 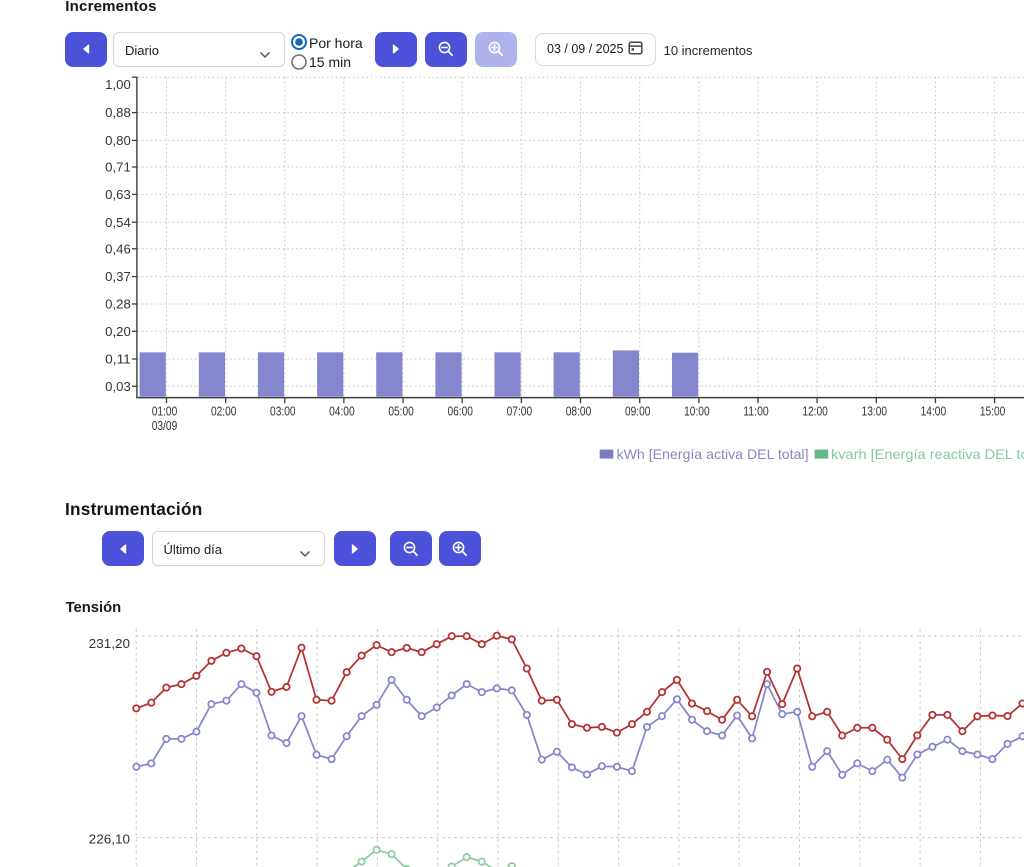 I want to click on svg-text: 12:00, so click(x=815, y=410).